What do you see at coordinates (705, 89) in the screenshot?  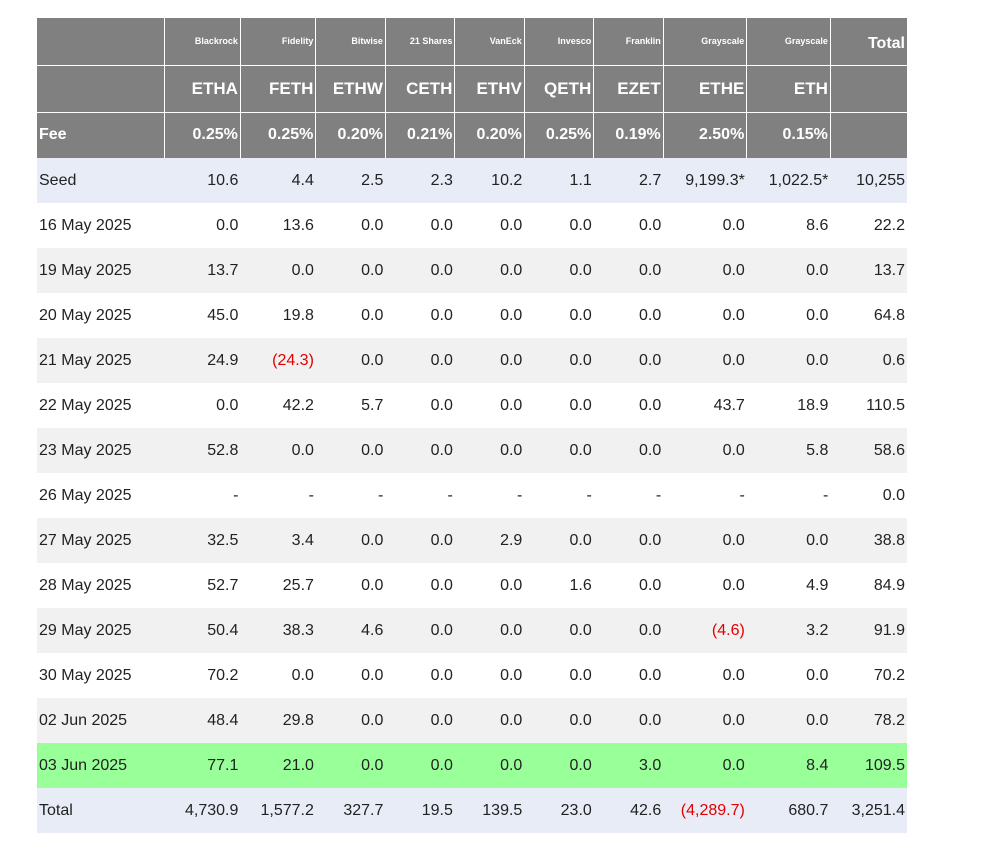 I see `ticker-header: ETHE` at bounding box center [705, 89].